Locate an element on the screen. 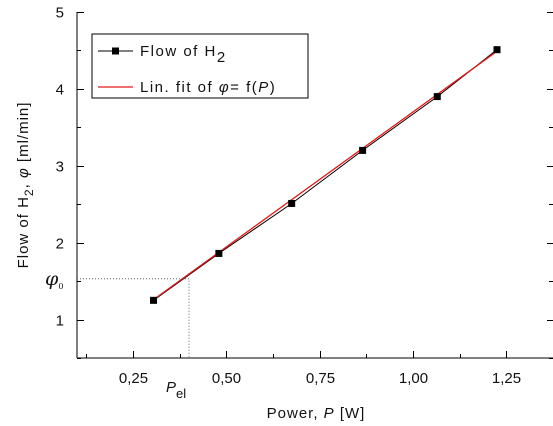  x-tick-label: 1,25 is located at coordinates (506, 378).